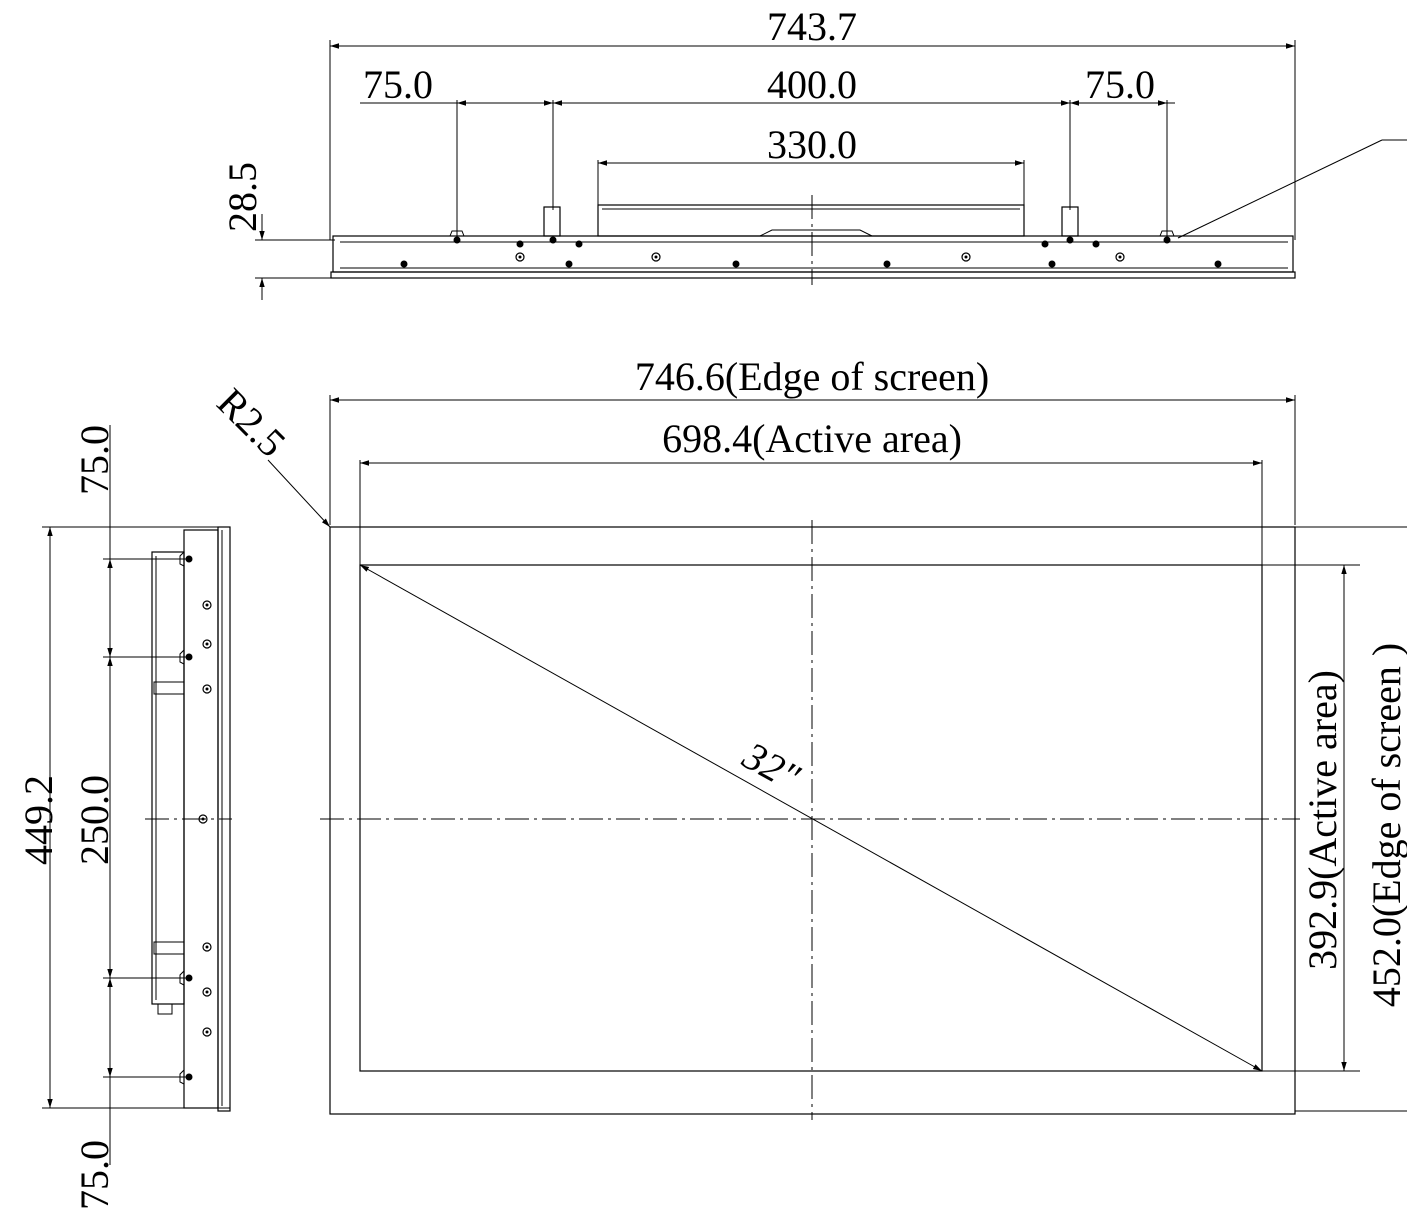 This screenshot has height=1216, width=1407. What do you see at coordinates (812, 376) in the screenshot?
I see `screen-edge-width-label: 746.6(Edge of screen)` at bounding box center [812, 376].